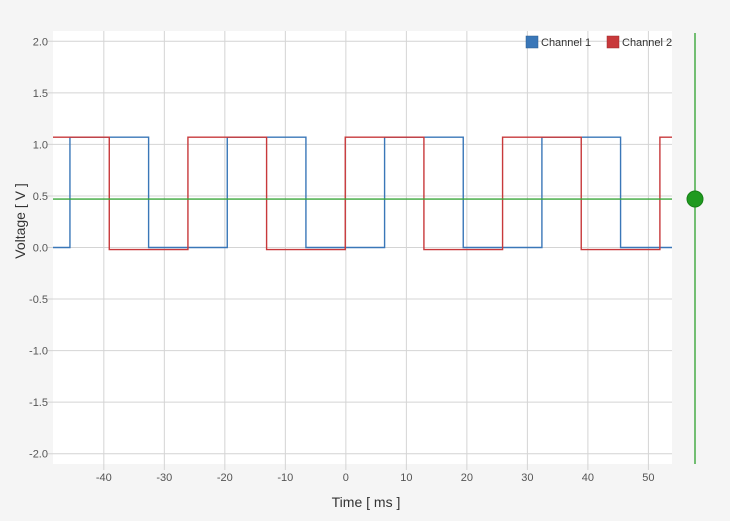 The height and width of the screenshot is (521, 730). What do you see at coordinates (38, 300) in the screenshot?
I see `y-tick-label: -0.5` at bounding box center [38, 300].